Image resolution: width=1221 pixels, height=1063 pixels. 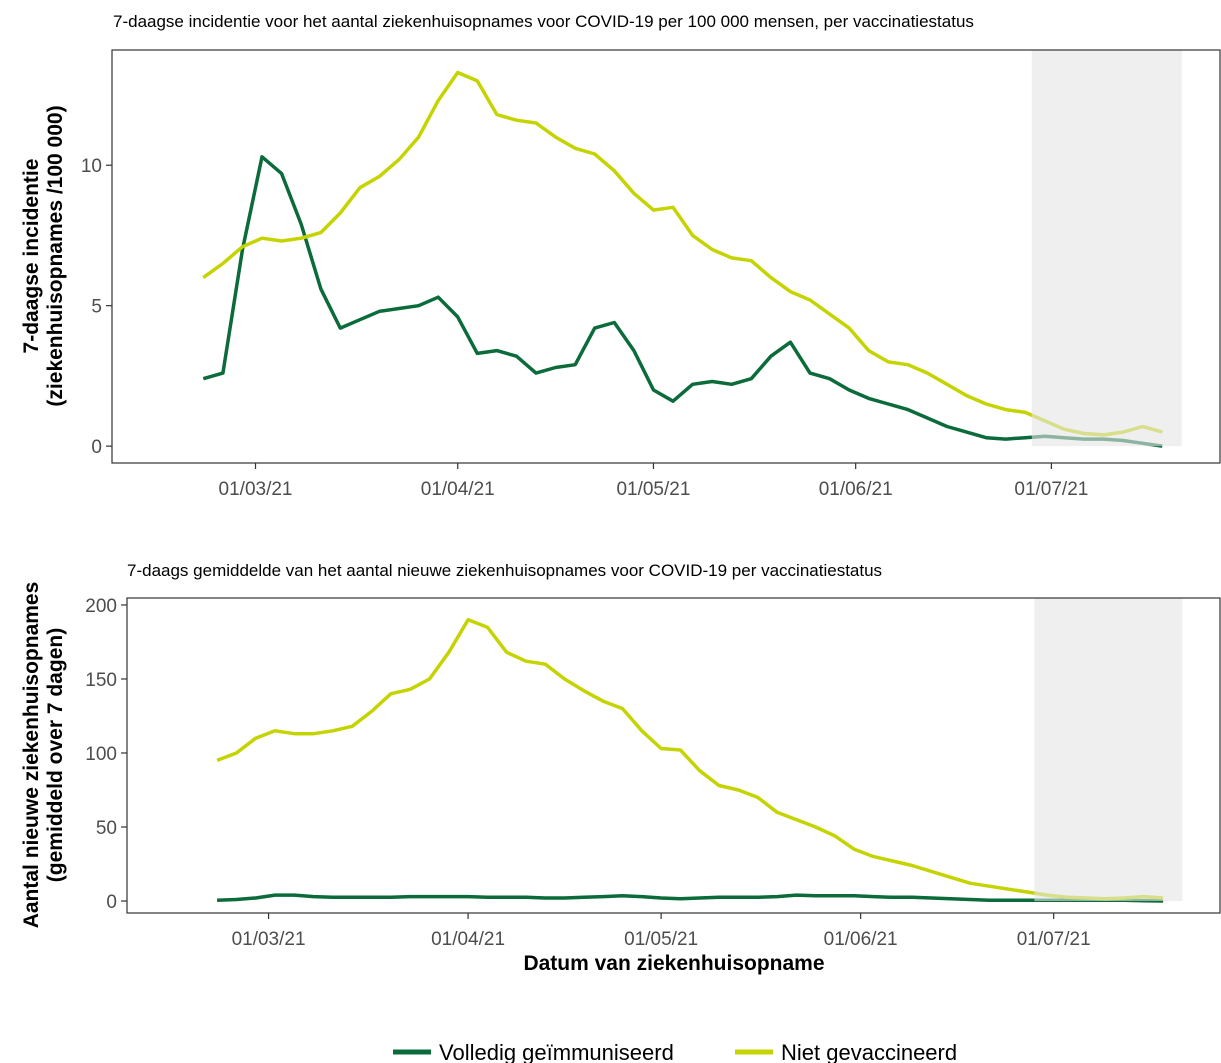 What do you see at coordinates (55, 255) in the screenshot?
I see `y-axis-label: (ziekenhuisopnames /100 000)` at bounding box center [55, 255].